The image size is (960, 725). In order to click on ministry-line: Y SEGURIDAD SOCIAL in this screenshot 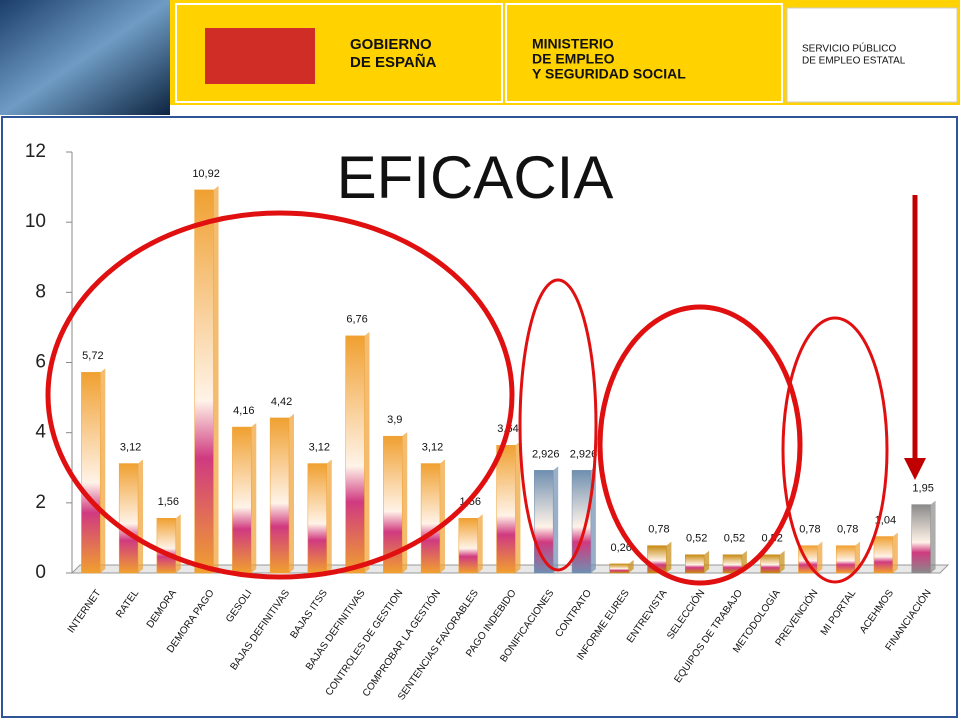, I will do `click(609, 74)`.